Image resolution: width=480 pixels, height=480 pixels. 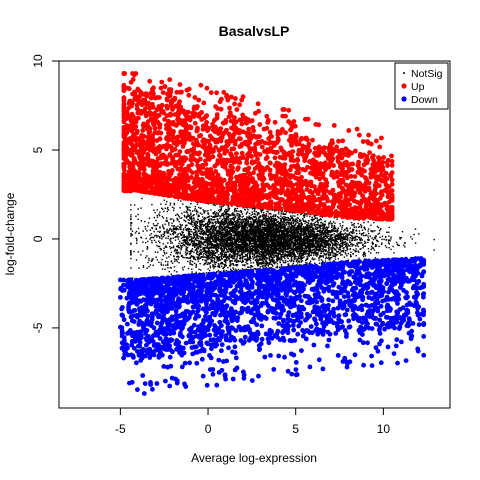 I want to click on chart-title: BasalvsLP, so click(x=254, y=31).